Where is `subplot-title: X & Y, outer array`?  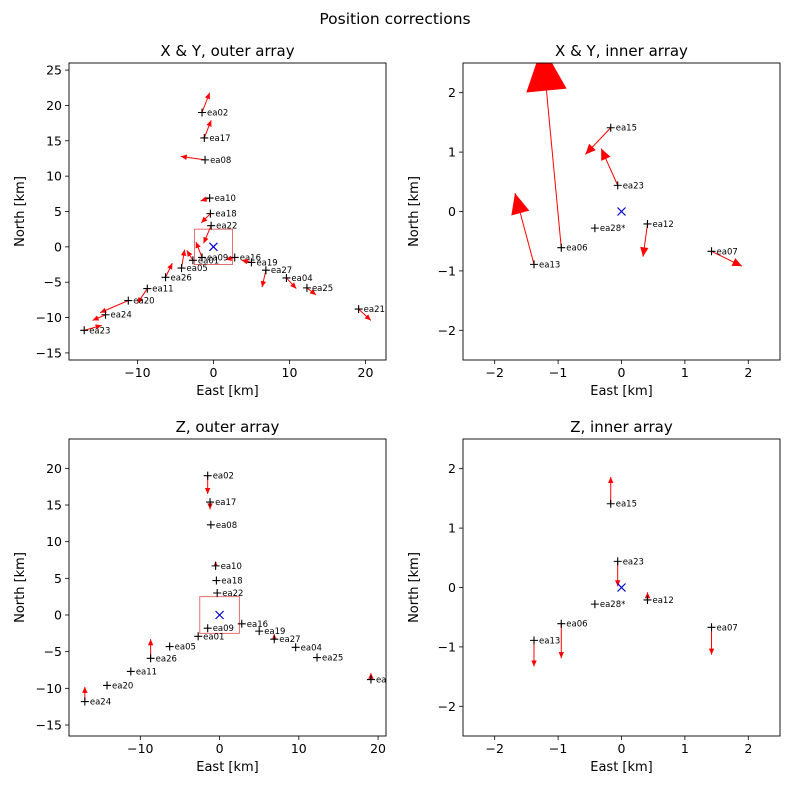 subplot-title: X & Y, outer array is located at coordinates (227, 51).